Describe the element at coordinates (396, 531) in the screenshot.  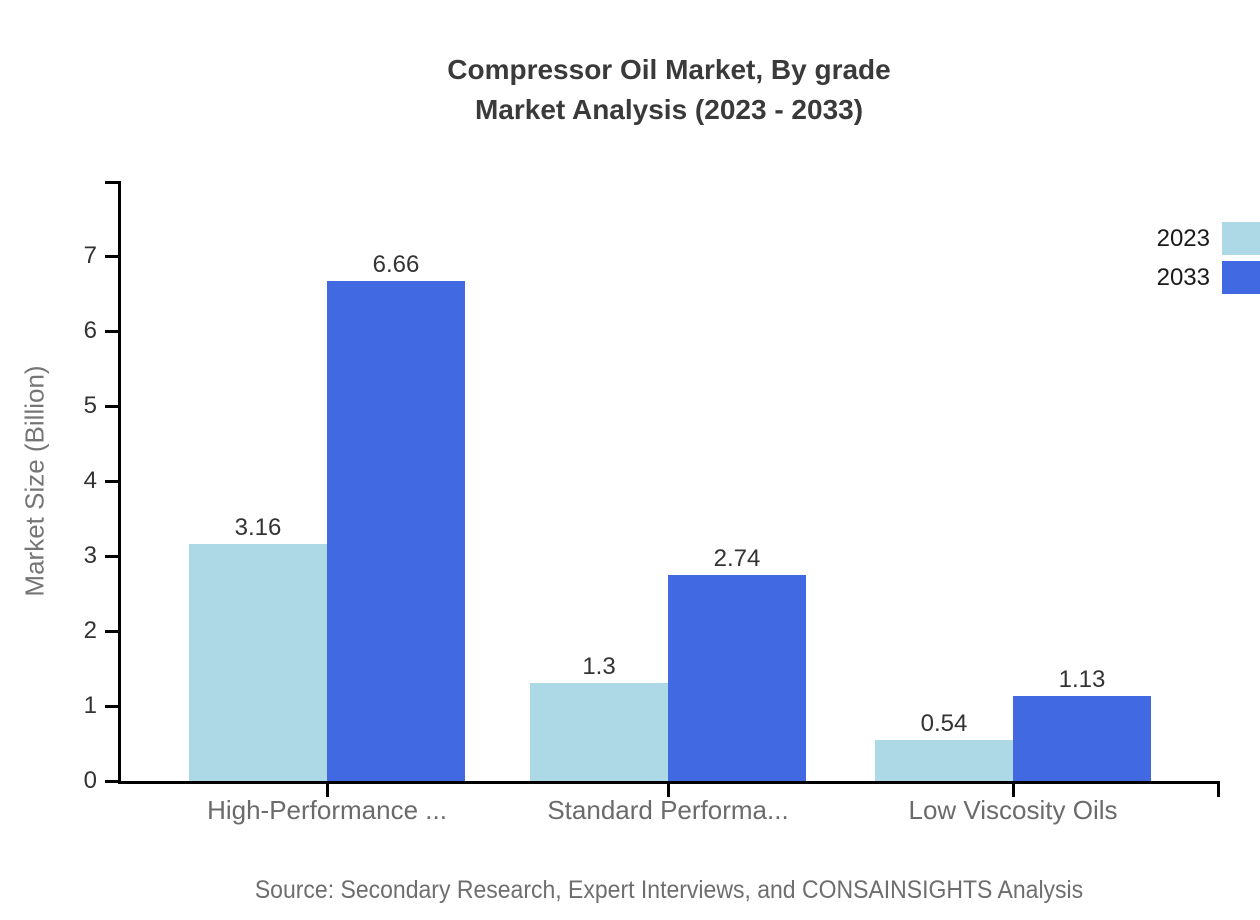
I see `bar-2033-cat0` at that location.